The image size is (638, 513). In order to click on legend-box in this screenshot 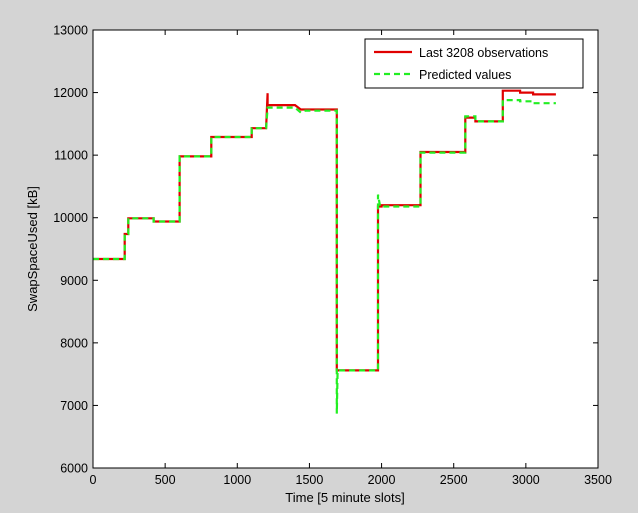, I will do `click(474, 63)`.